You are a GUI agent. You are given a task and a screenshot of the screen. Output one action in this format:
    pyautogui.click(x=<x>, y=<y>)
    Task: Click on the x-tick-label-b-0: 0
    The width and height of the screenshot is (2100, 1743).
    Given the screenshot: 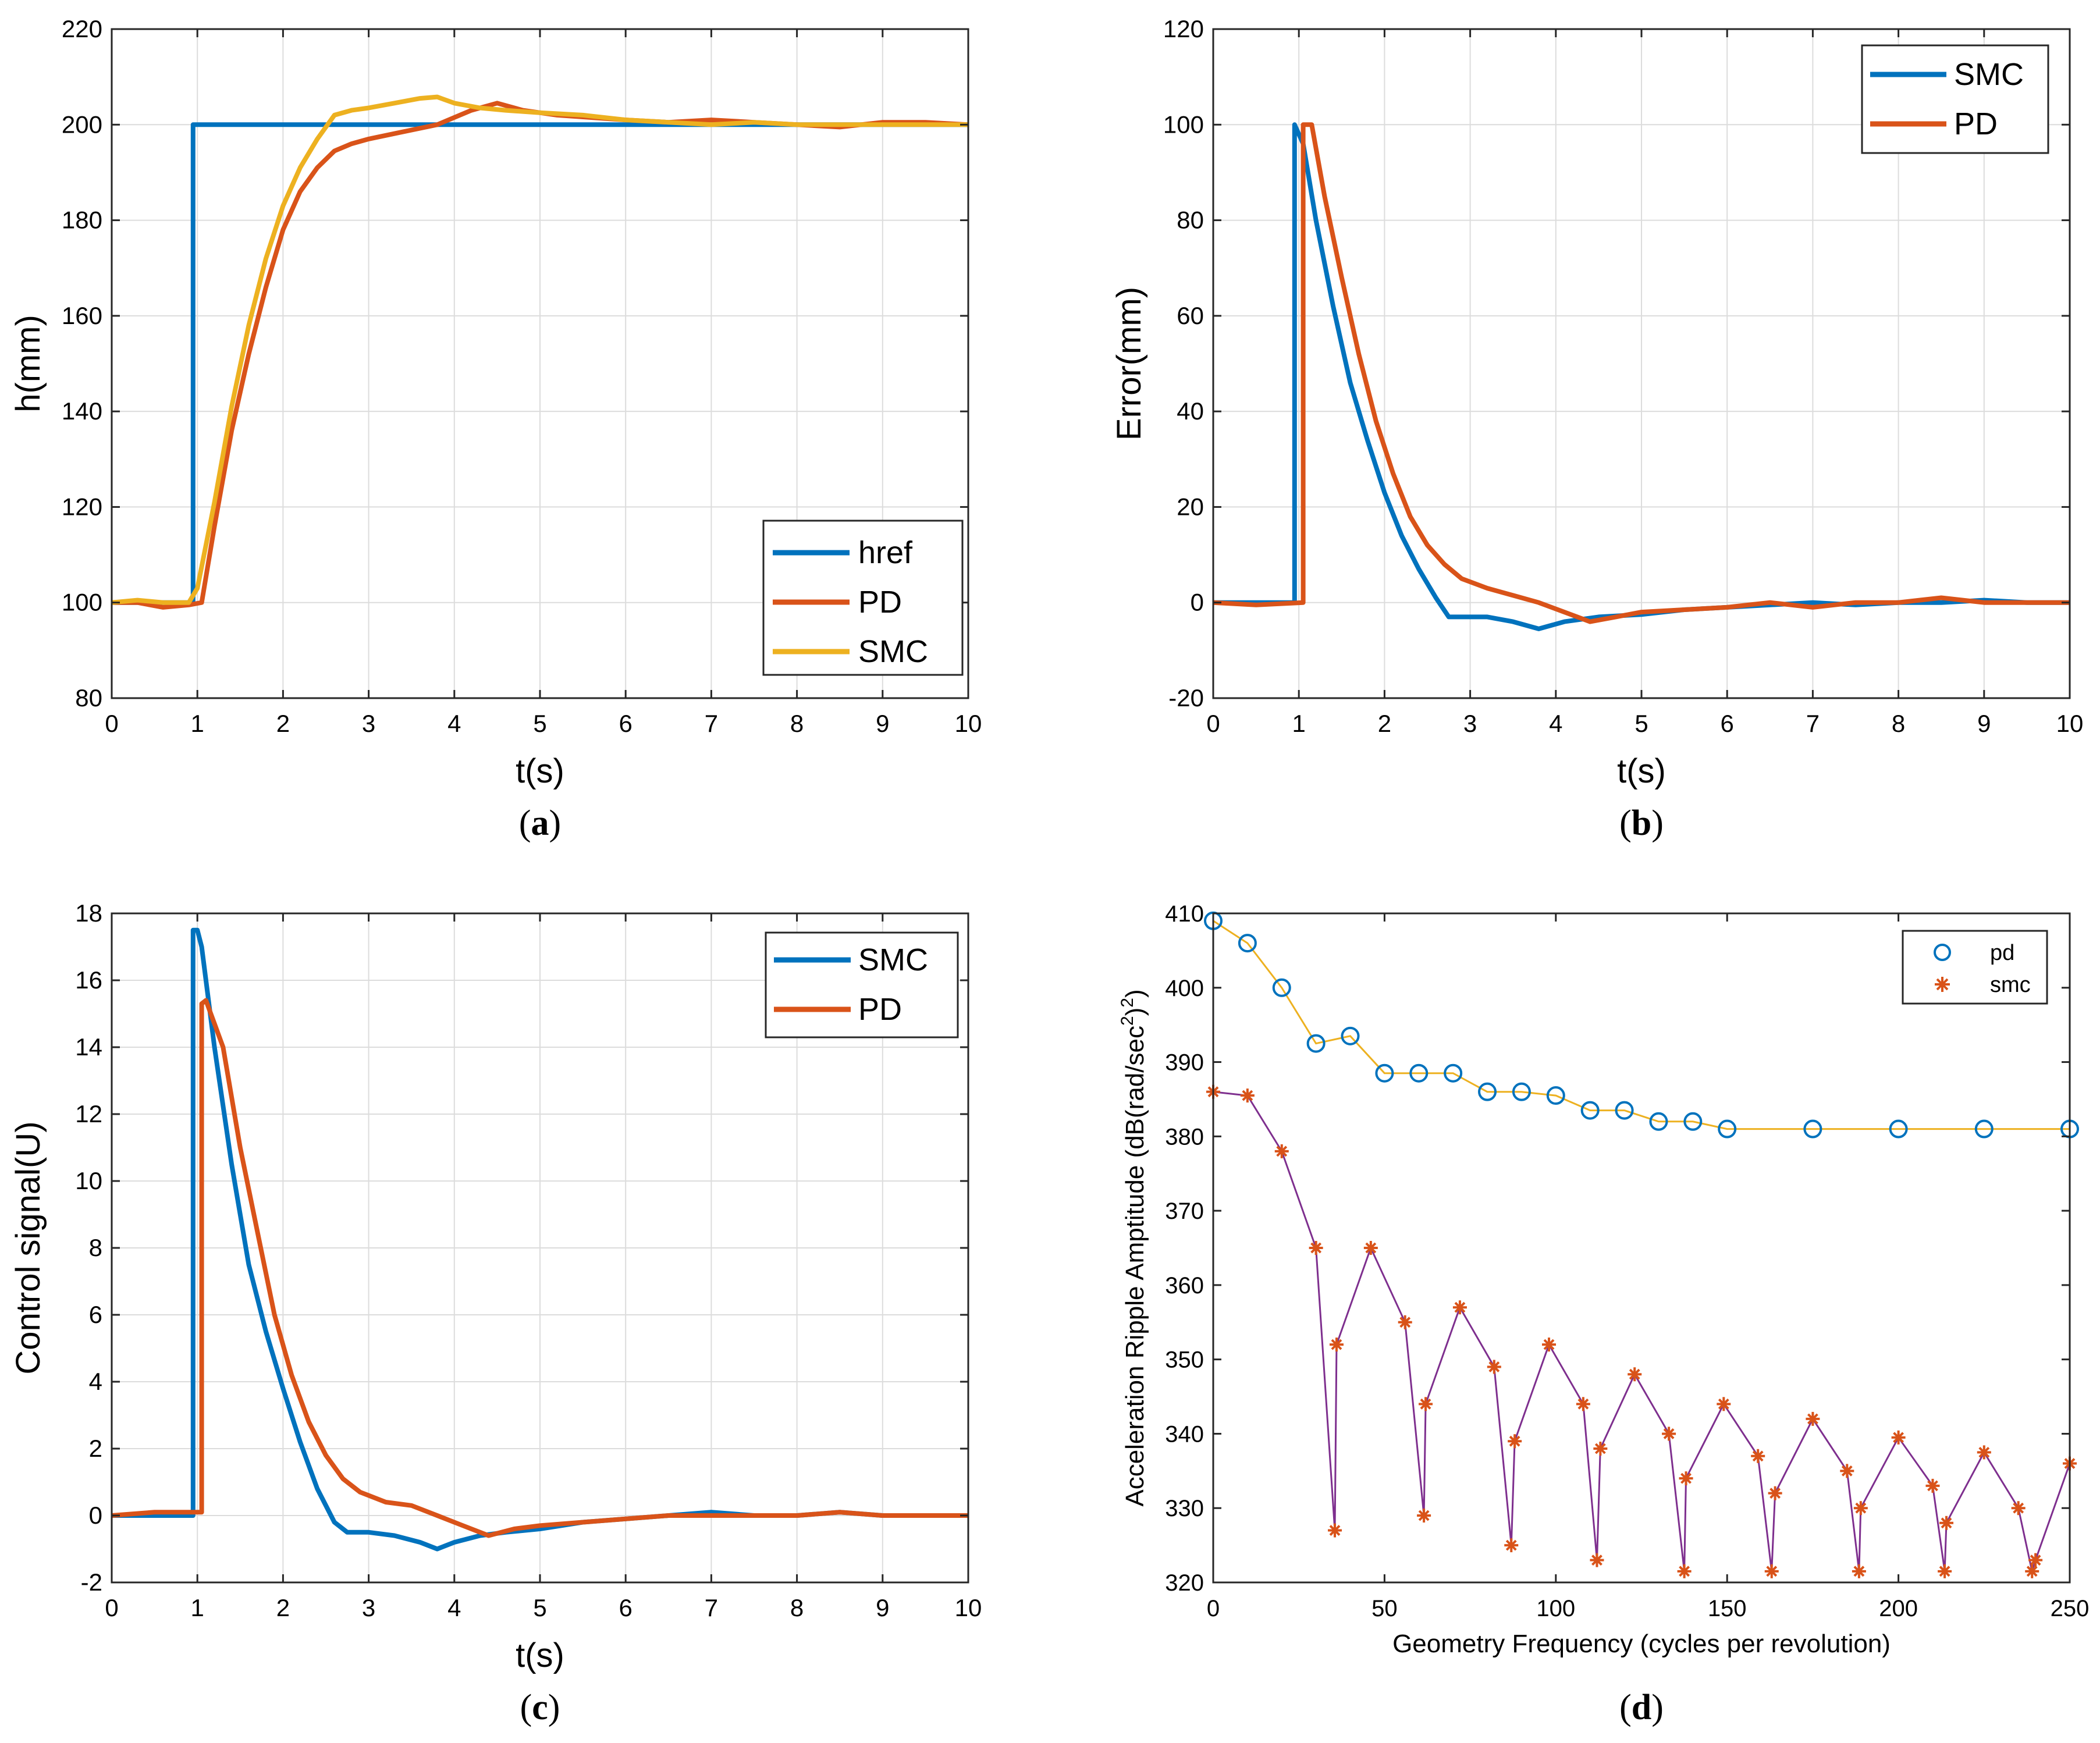 What is the action you would take?
    pyautogui.click(x=1213, y=723)
    